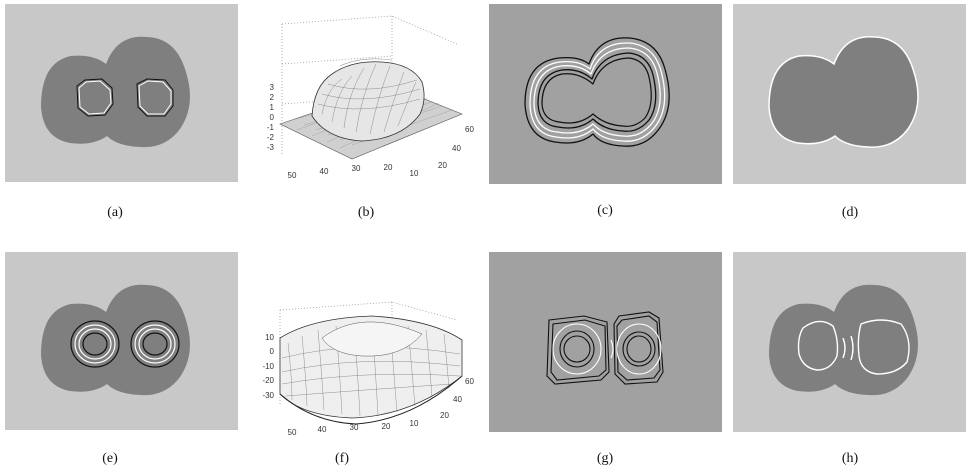  What do you see at coordinates (605, 342) in the screenshot?
I see `panel-g-image` at bounding box center [605, 342].